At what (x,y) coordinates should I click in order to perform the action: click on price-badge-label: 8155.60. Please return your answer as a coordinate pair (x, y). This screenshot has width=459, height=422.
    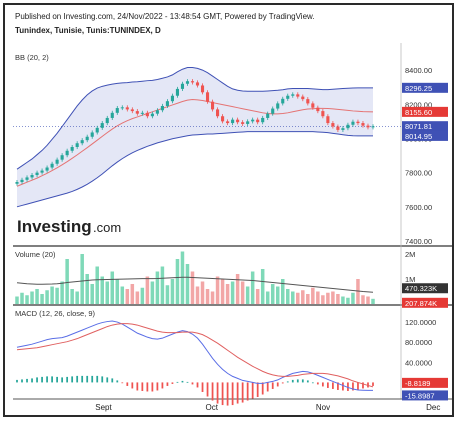
    Looking at the image, I should click on (418, 112).